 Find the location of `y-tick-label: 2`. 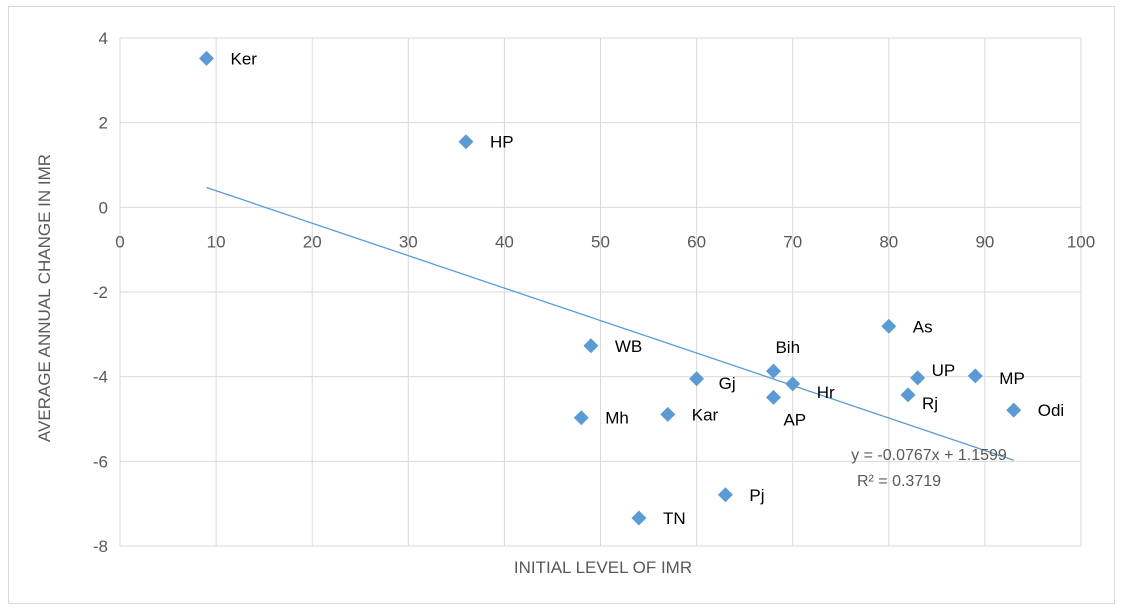

y-tick-label: 2 is located at coordinates (103, 123).